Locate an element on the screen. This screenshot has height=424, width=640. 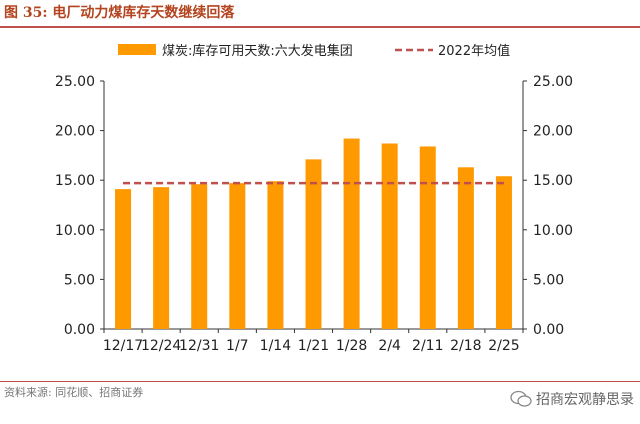
watermark: 招商宏观静思录 is located at coordinates (572, 399).